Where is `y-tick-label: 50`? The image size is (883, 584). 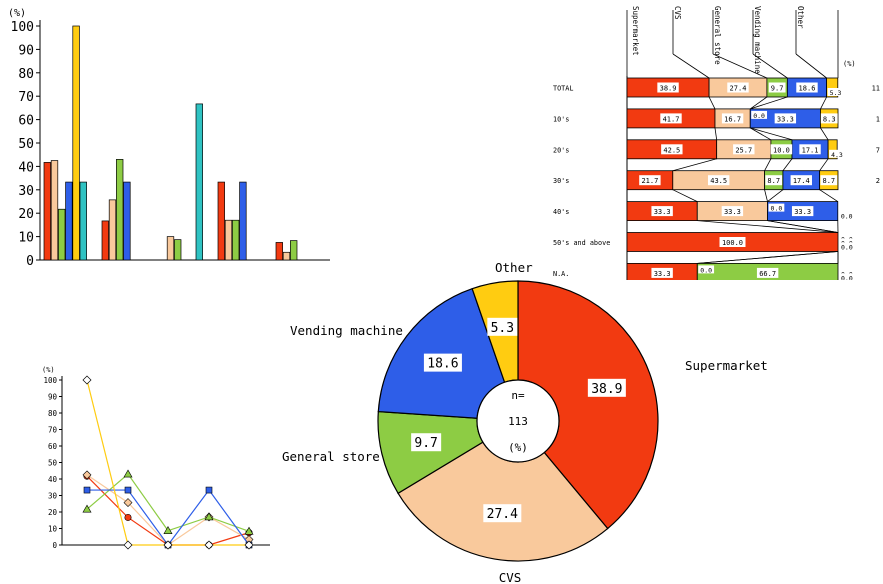
y-tick-label: 50 is located at coordinates (53, 463).